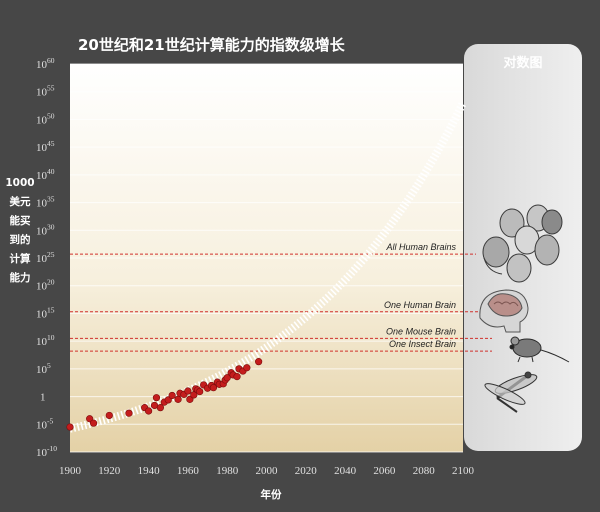  I want to click on y-tick-label: 1025, so click(45, 257).